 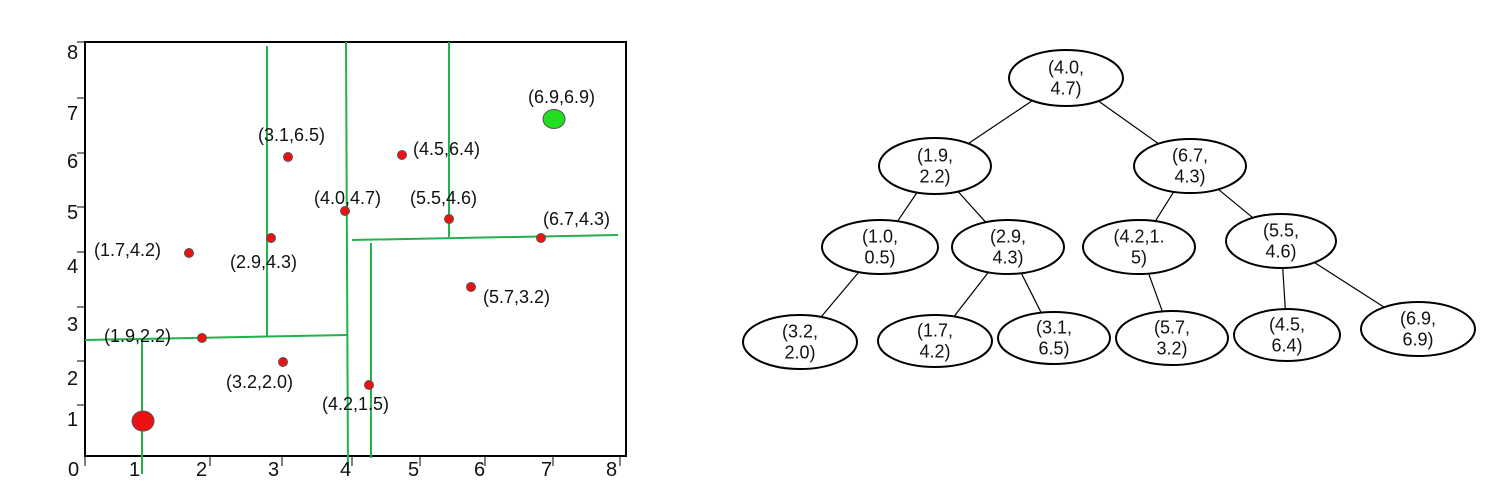 What do you see at coordinates (342, 470) in the screenshot?
I see `x-tick-labels: 0 1 2 3 4 5 6 7 8` at bounding box center [342, 470].